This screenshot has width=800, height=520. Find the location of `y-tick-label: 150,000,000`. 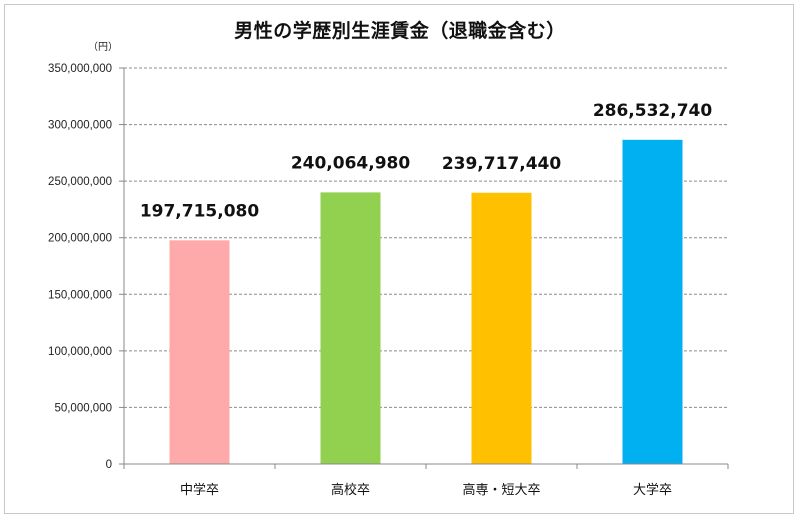

y-tick-label: 150,000,000 is located at coordinates (80, 295).